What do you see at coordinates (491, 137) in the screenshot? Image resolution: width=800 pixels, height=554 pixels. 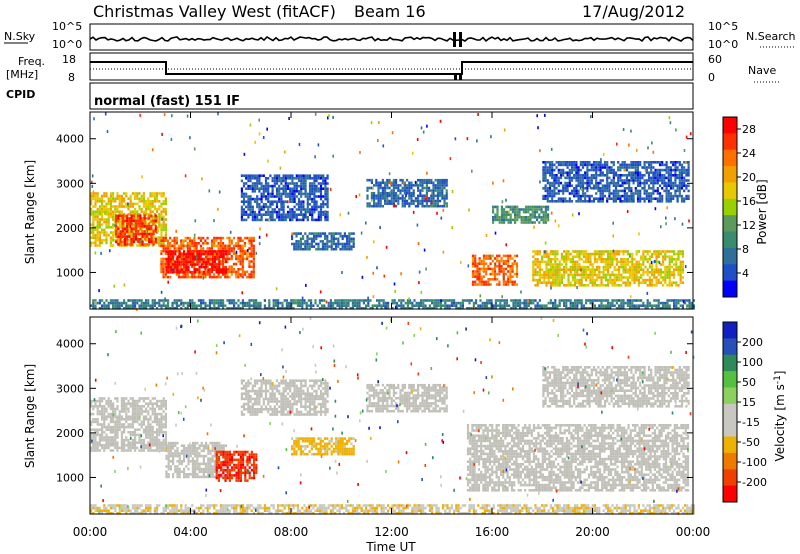 I see `noise-cell` at bounding box center [491, 137].